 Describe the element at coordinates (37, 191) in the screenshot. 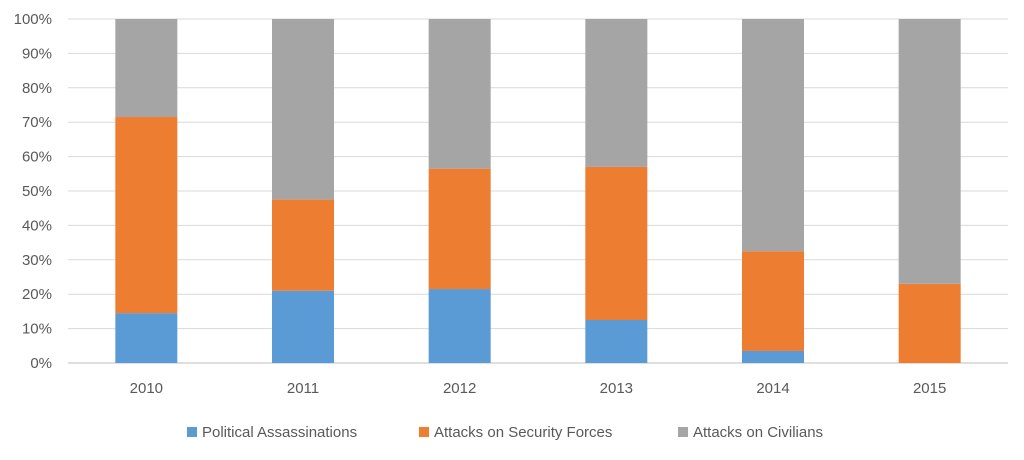

I see `y-tick-label: 50%` at that location.